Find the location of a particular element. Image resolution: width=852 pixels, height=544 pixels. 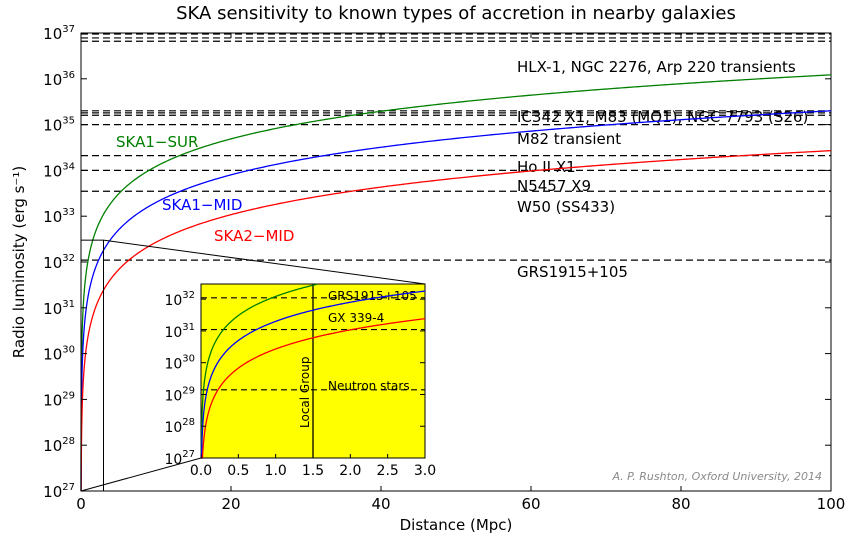

y-tick-label: 1027 is located at coordinates (59, 491).